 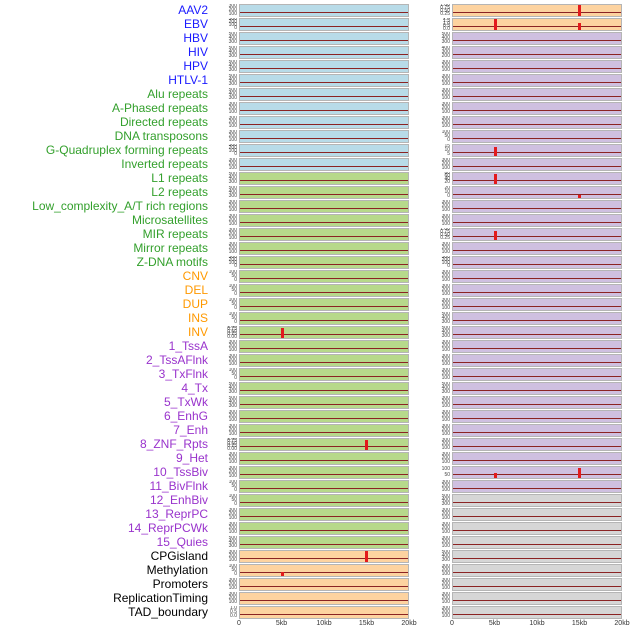 What do you see at coordinates (438, 24) in the screenshot?
I see `y-axis-ticks: 2.0 1.5 1.0 0.5 0.0` at bounding box center [438, 24].